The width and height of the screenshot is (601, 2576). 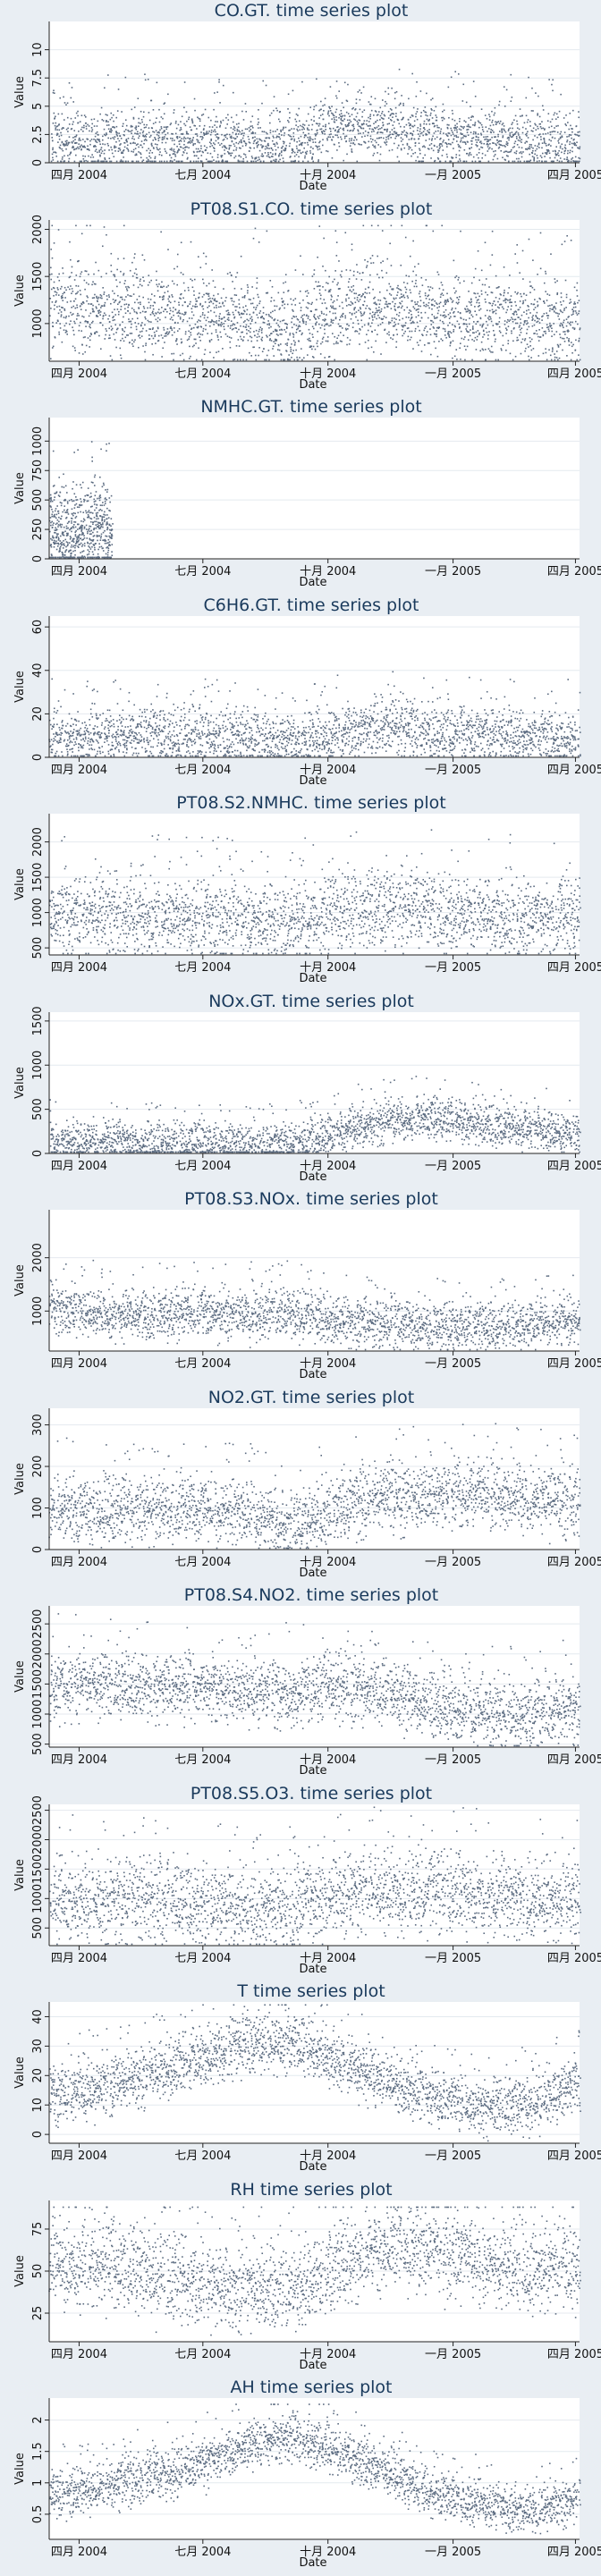 I want to click on x-tick-label: 七月 2004, so click(x=202, y=175).